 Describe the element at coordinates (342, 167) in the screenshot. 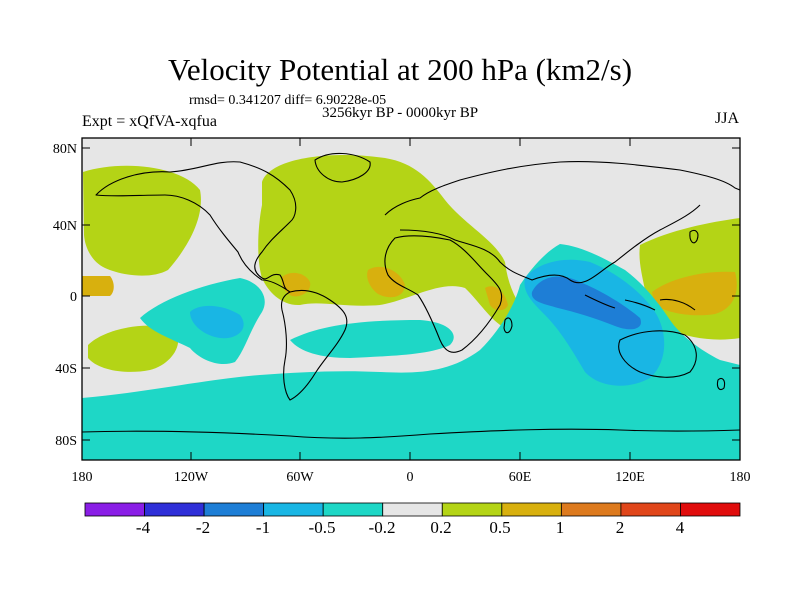

I see `coastline-greenland` at that location.